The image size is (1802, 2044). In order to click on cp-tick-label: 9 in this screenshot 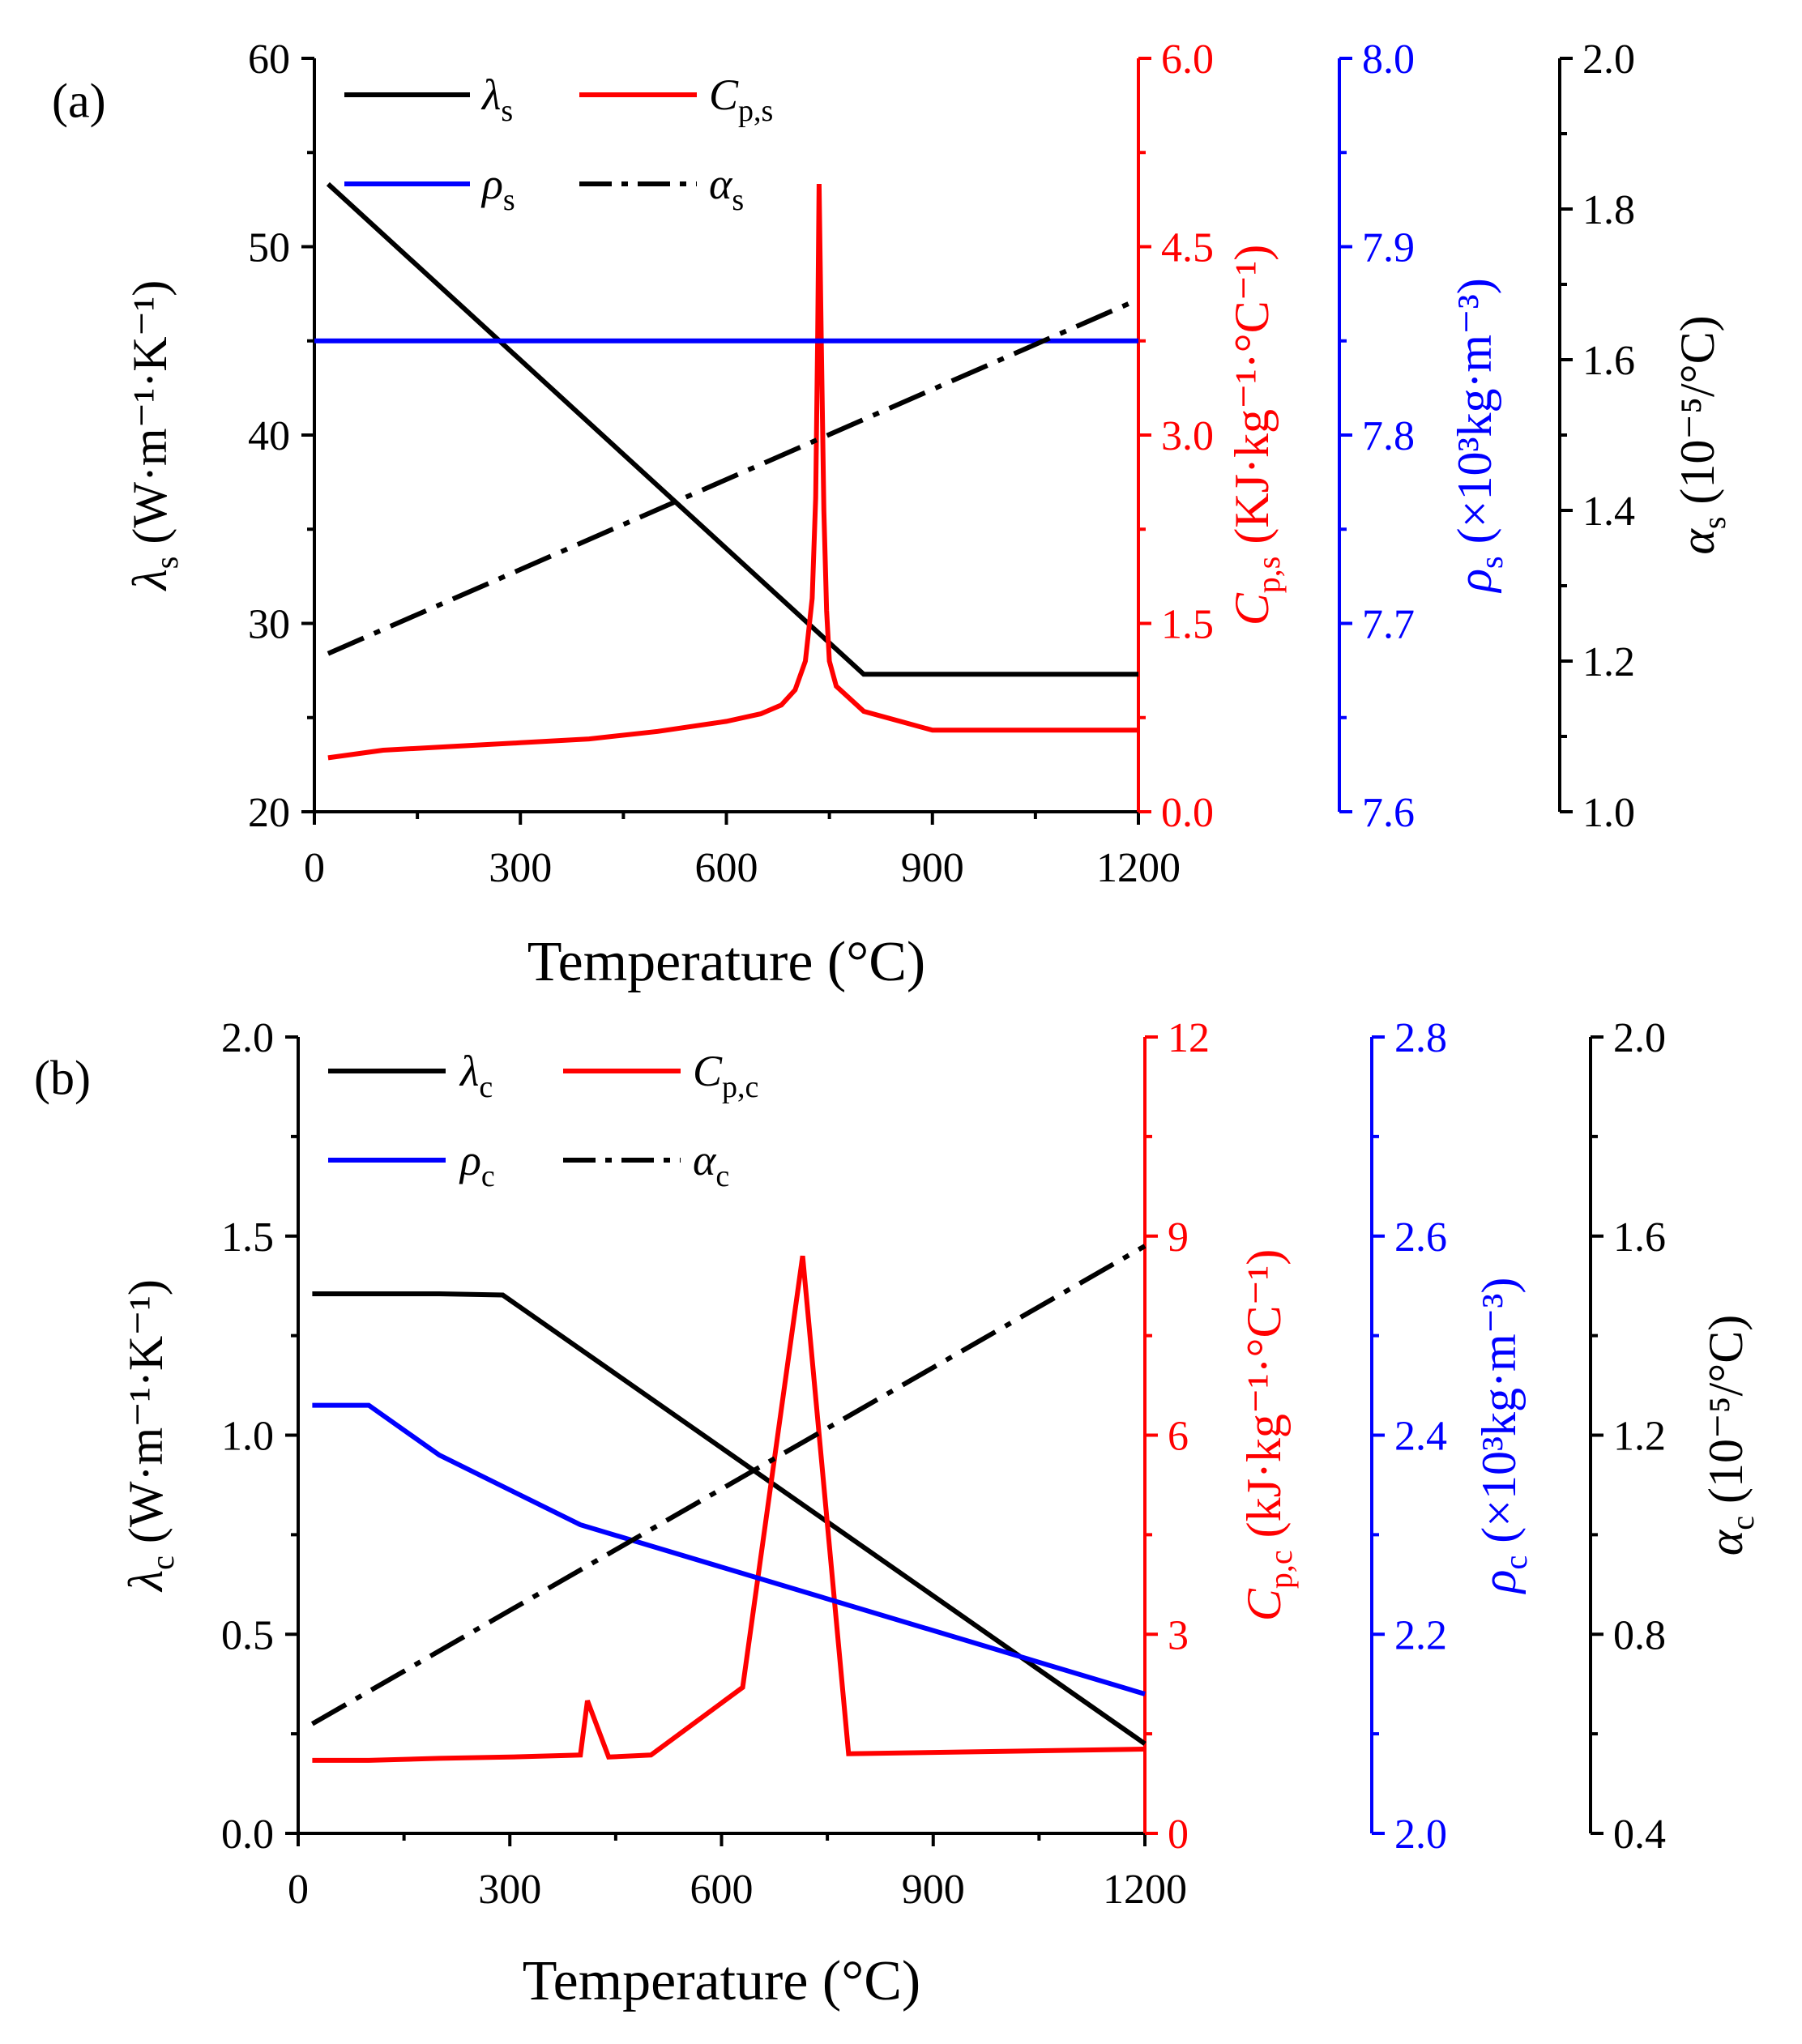, I will do `click(1178, 1237)`.